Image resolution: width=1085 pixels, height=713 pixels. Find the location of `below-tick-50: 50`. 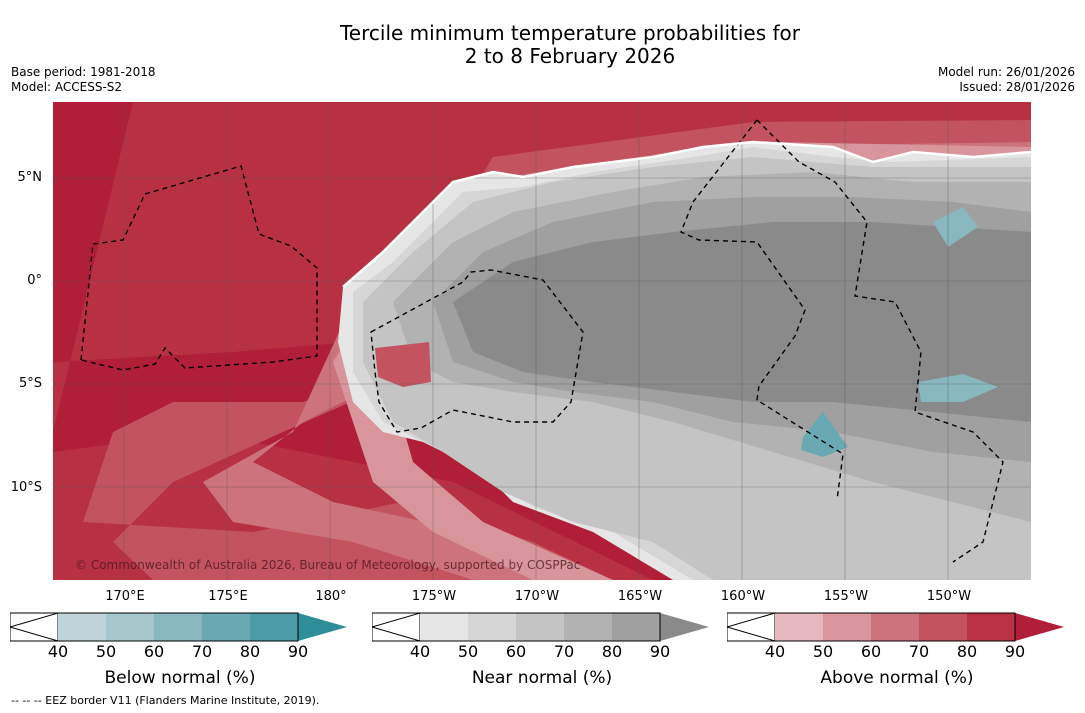

below-tick-50: 50 is located at coordinates (106, 651).